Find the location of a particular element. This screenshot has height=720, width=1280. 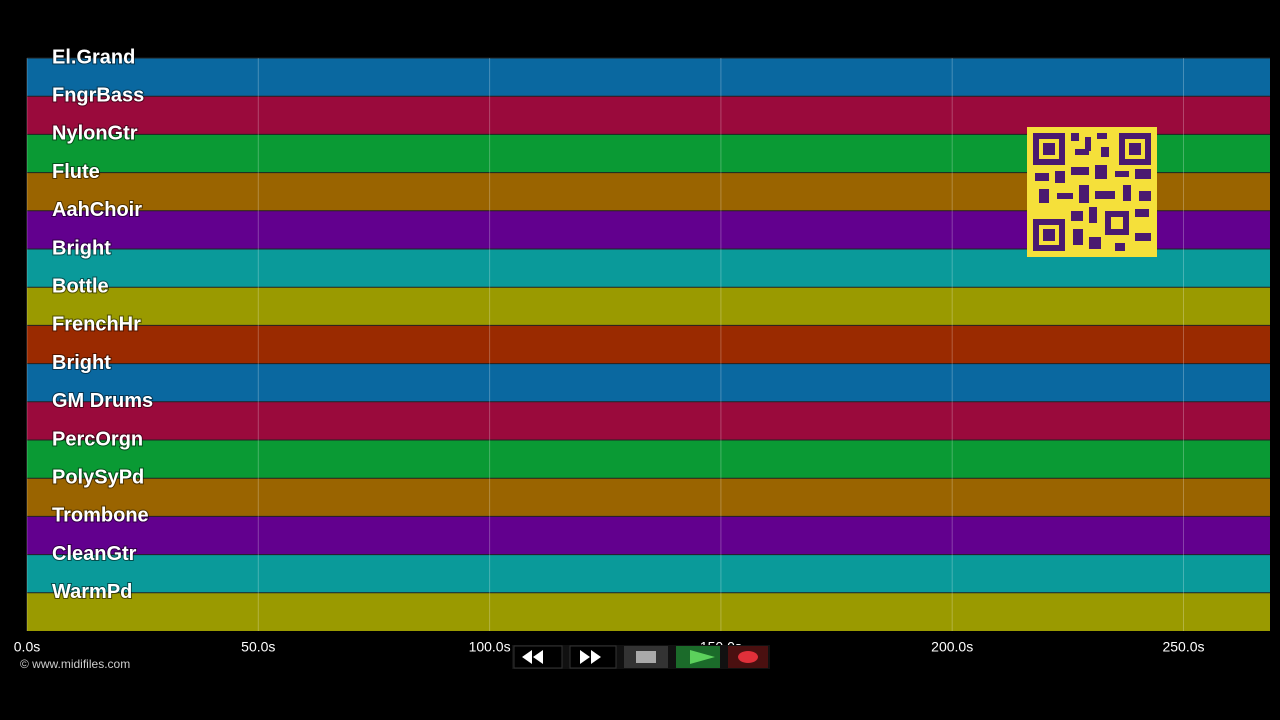

transport-controls is located at coordinates (641, 657).